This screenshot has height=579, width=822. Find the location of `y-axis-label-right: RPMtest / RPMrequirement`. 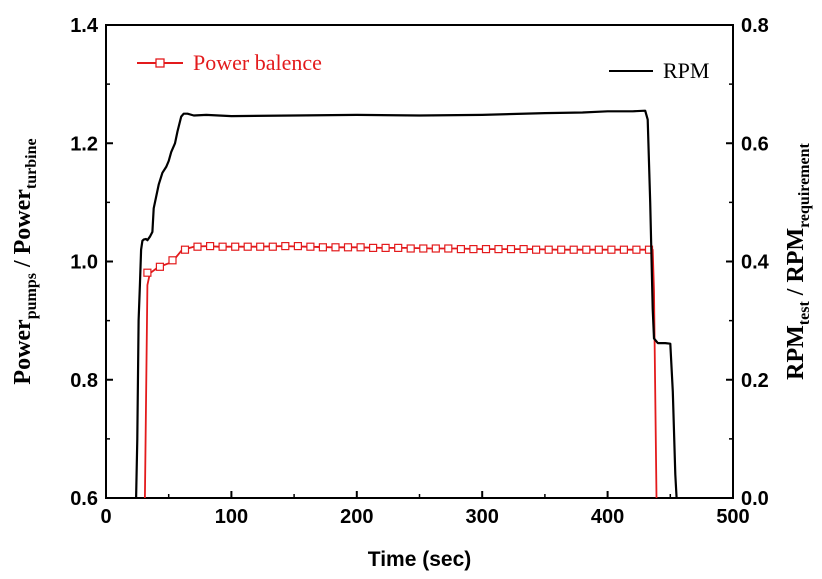

y-axis-label-right: RPMtest / RPMrequirement is located at coordinates (798, 260).